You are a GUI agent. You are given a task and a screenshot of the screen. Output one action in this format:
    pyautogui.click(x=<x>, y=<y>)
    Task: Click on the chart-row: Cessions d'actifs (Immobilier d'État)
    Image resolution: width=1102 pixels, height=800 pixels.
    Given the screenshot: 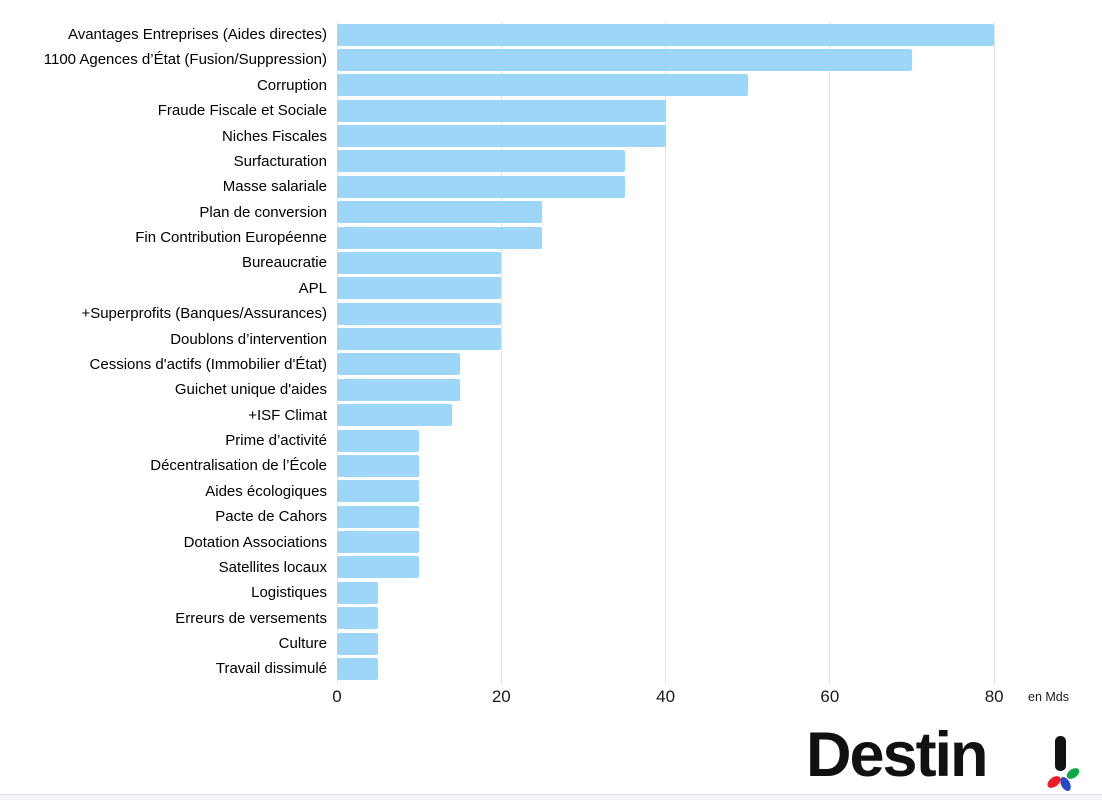 What is the action you would take?
    pyautogui.click(x=551, y=364)
    